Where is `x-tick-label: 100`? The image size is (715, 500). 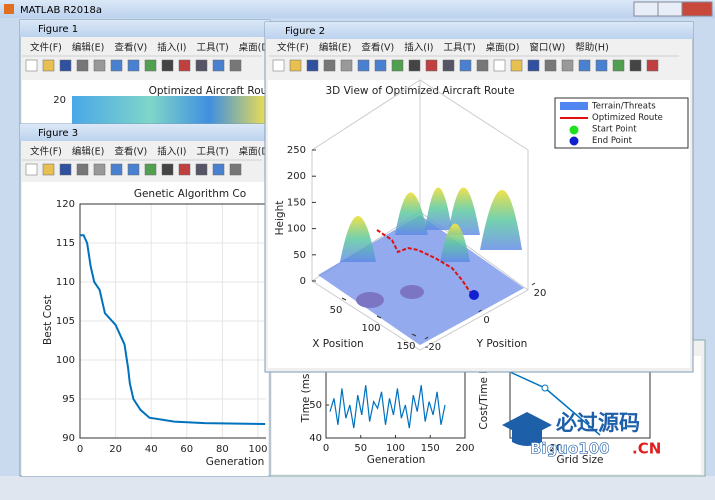 x-tick-label: 100 is located at coordinates (370, 328).